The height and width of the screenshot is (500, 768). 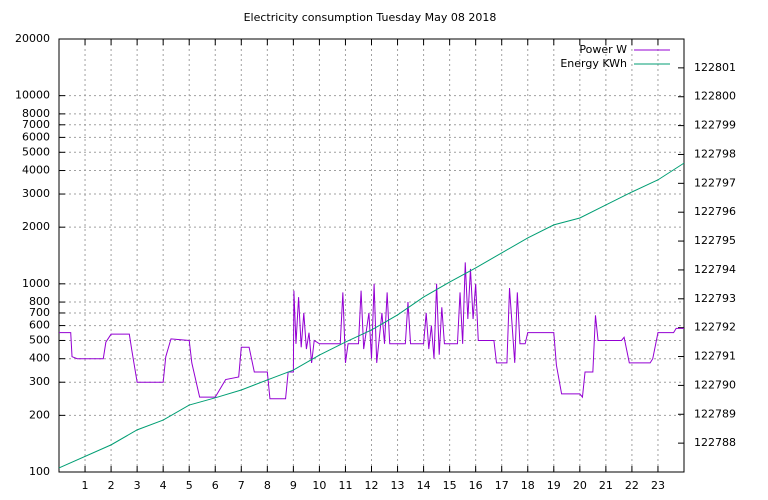 What do you see at coordinates (372, 485) in the screenshot?
I see `x-tick-label: 12` at bounding box center [372, 485].